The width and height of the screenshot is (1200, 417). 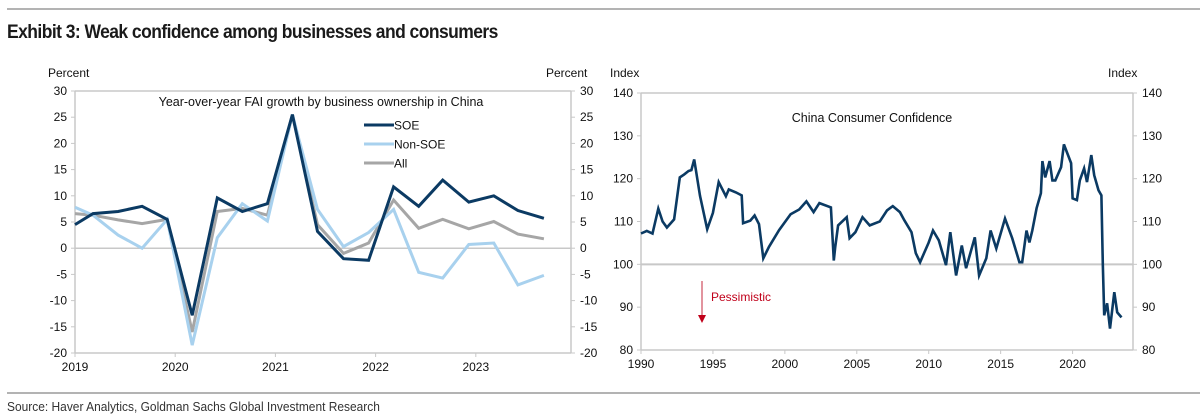 What do you see at coordinates (61, 274) in the screenshot?
I see `y-tick-label-left: -5` at bounding box center [61, 274].